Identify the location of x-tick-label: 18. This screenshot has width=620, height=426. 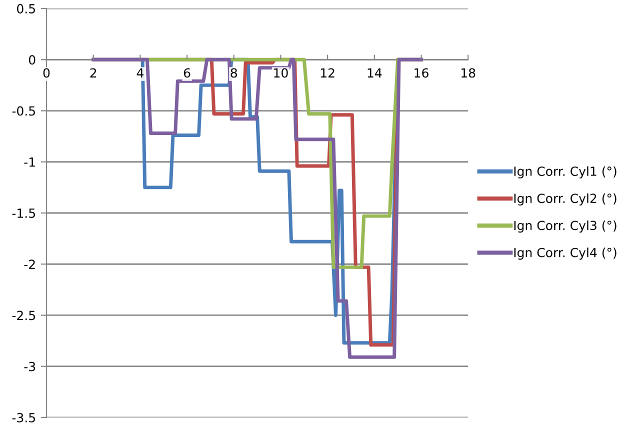
(469, 73).